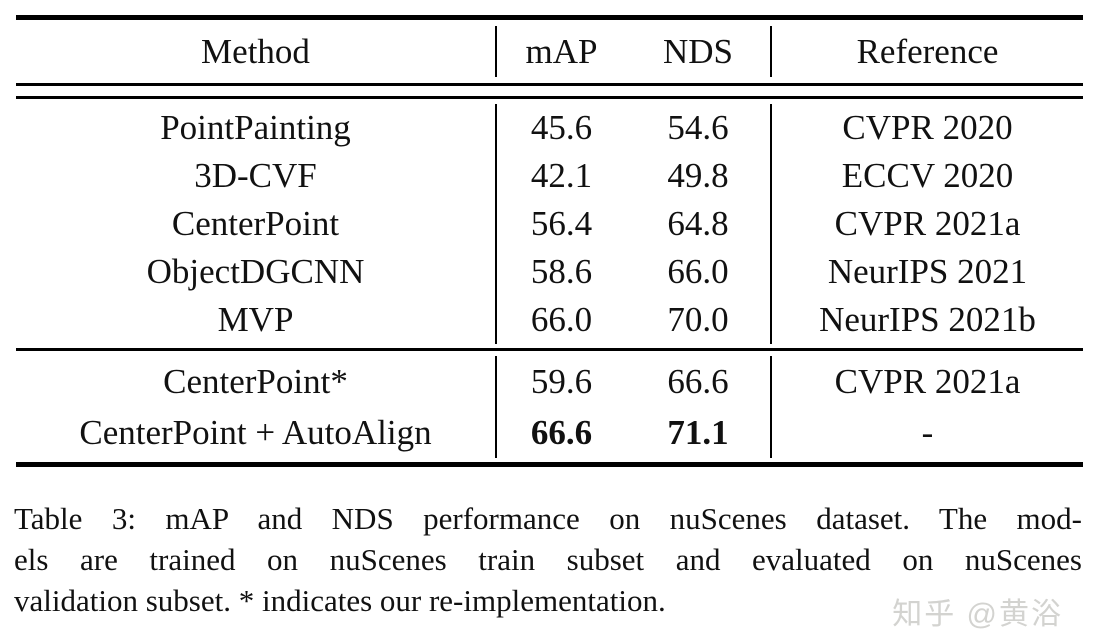  Describe the element at coordinates (560, 128) in the screenshot. I see `cell-map: 45.6` at that location.